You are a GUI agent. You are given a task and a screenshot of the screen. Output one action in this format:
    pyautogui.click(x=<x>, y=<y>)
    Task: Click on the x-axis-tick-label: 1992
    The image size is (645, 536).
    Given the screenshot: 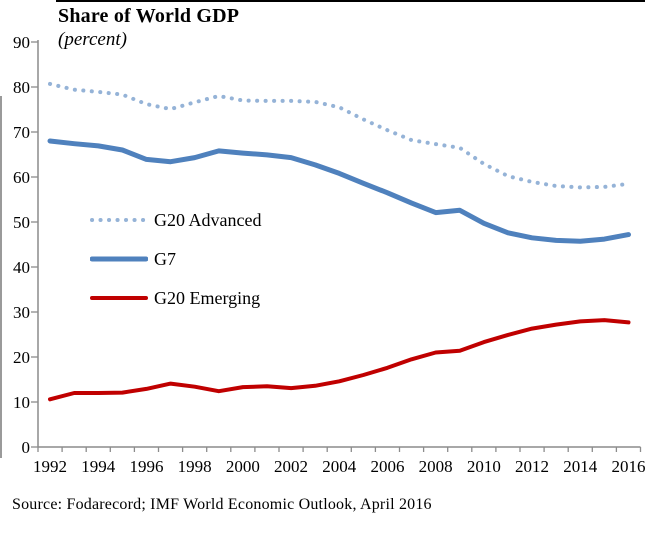 What is the action you would take?
    pyautogui.click(x=50, y=466)
    